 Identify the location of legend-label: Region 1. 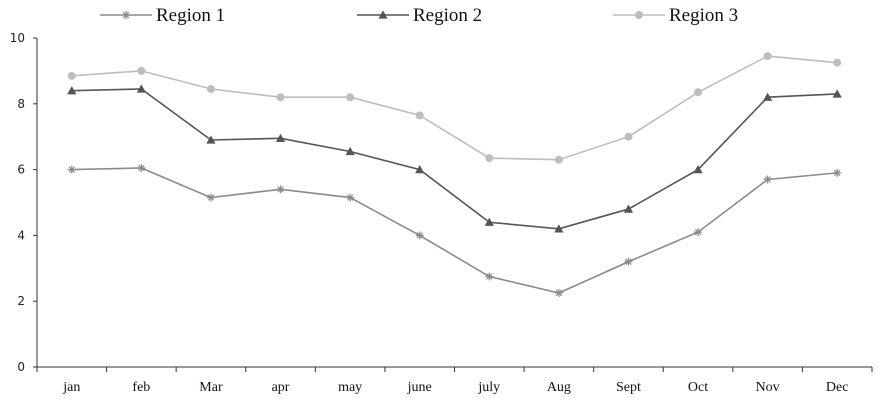
(190, 15).